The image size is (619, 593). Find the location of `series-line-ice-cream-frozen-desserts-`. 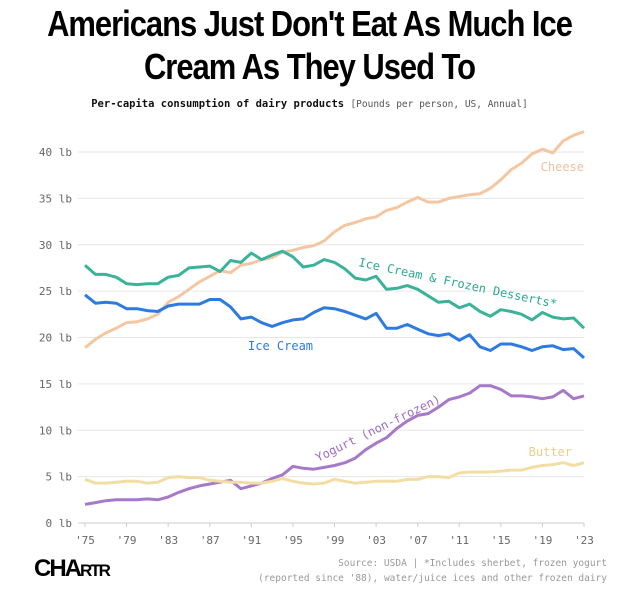

series-line-ice-cream-frozen-desserts- is located at coordinates (335, 289).